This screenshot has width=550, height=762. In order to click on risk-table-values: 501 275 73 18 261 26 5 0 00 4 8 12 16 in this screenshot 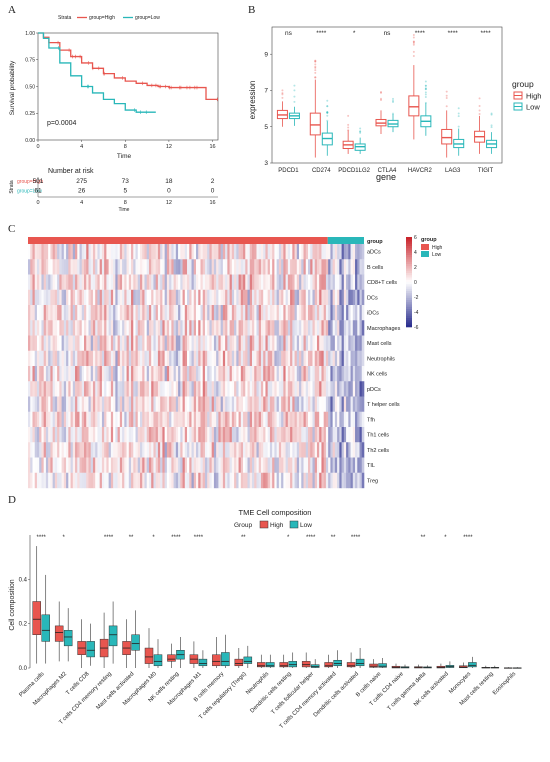, I will do `click(125, 191)`.